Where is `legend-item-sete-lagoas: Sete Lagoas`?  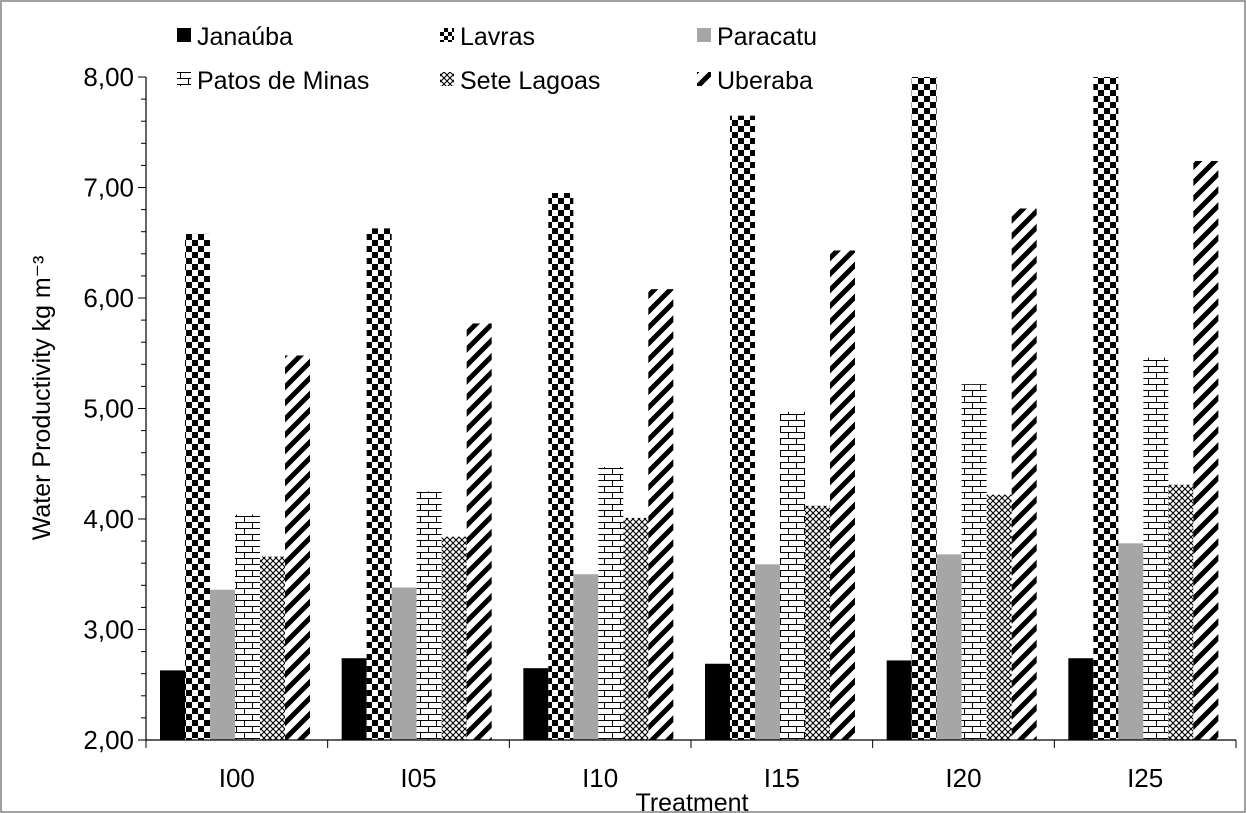
legend-item-sete-lagoas: Sete Lagoas is located at coordinates (520, 81).